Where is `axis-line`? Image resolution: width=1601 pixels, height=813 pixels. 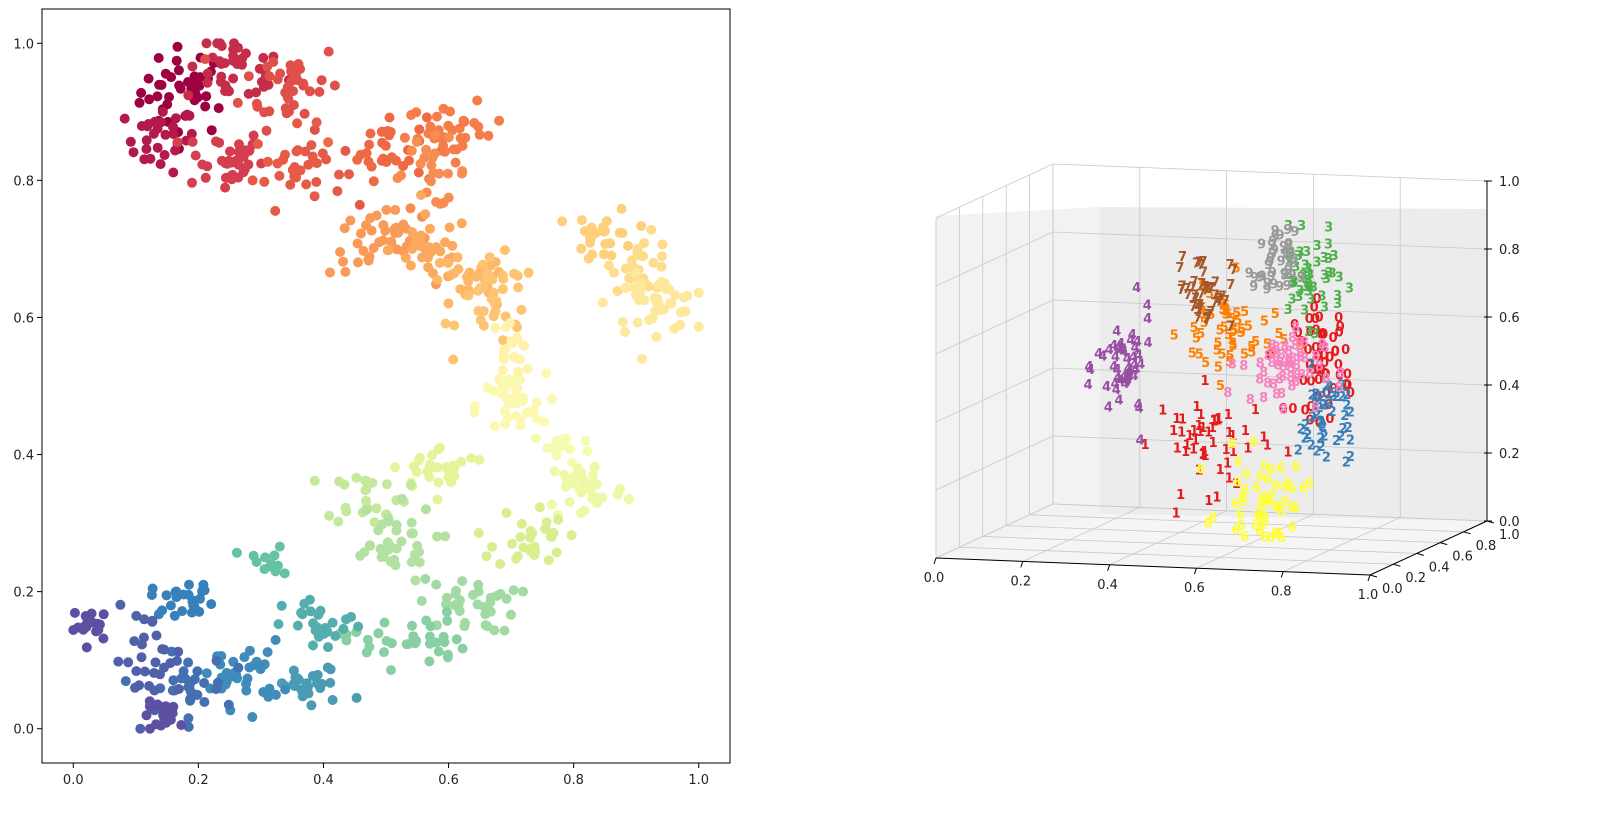 axis-line is located at coordinates (1153, 566).